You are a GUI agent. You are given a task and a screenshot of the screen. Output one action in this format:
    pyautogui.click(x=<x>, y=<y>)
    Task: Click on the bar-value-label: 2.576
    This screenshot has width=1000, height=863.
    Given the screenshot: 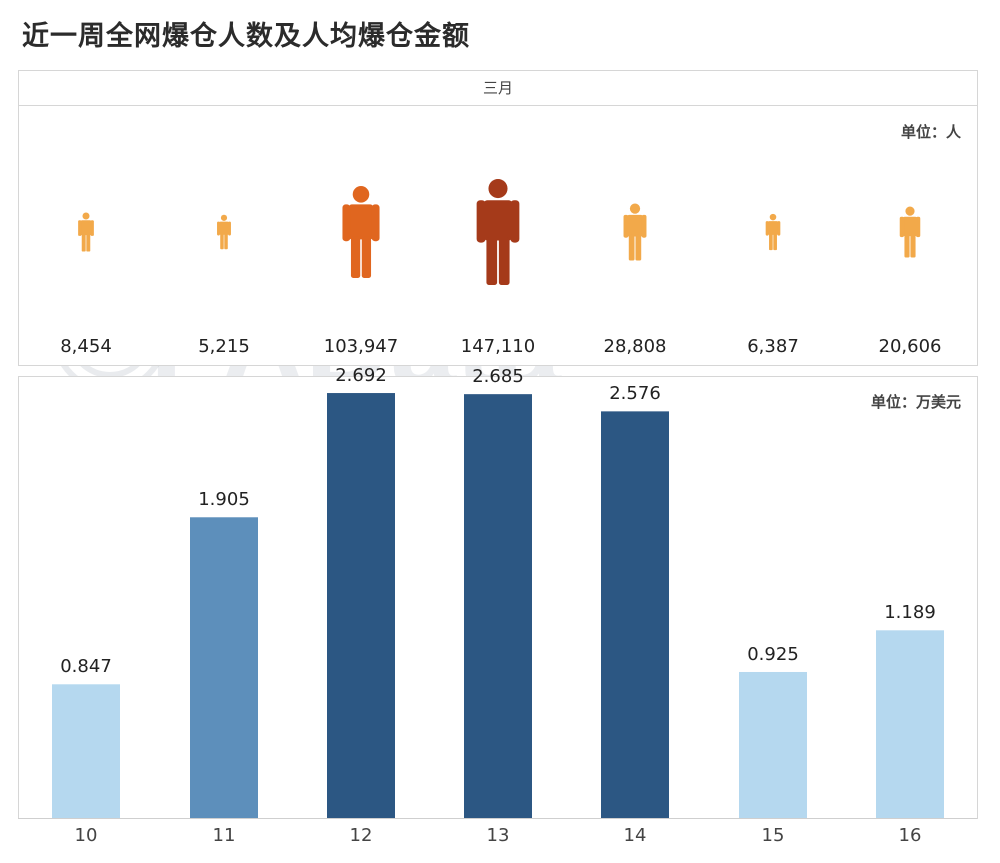 What is the action you would take?
    pyautogui.click(x=635, y=394)
    